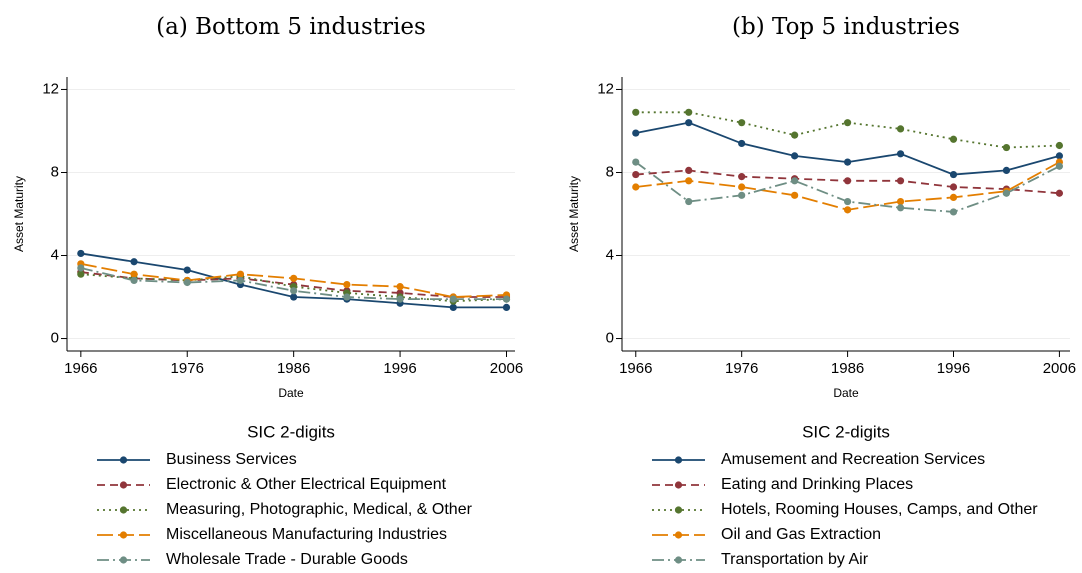  Describe the element at coordinates (817, 484) in the screenshot. I see `legend-label: Eating and Drinking Places` at that location.